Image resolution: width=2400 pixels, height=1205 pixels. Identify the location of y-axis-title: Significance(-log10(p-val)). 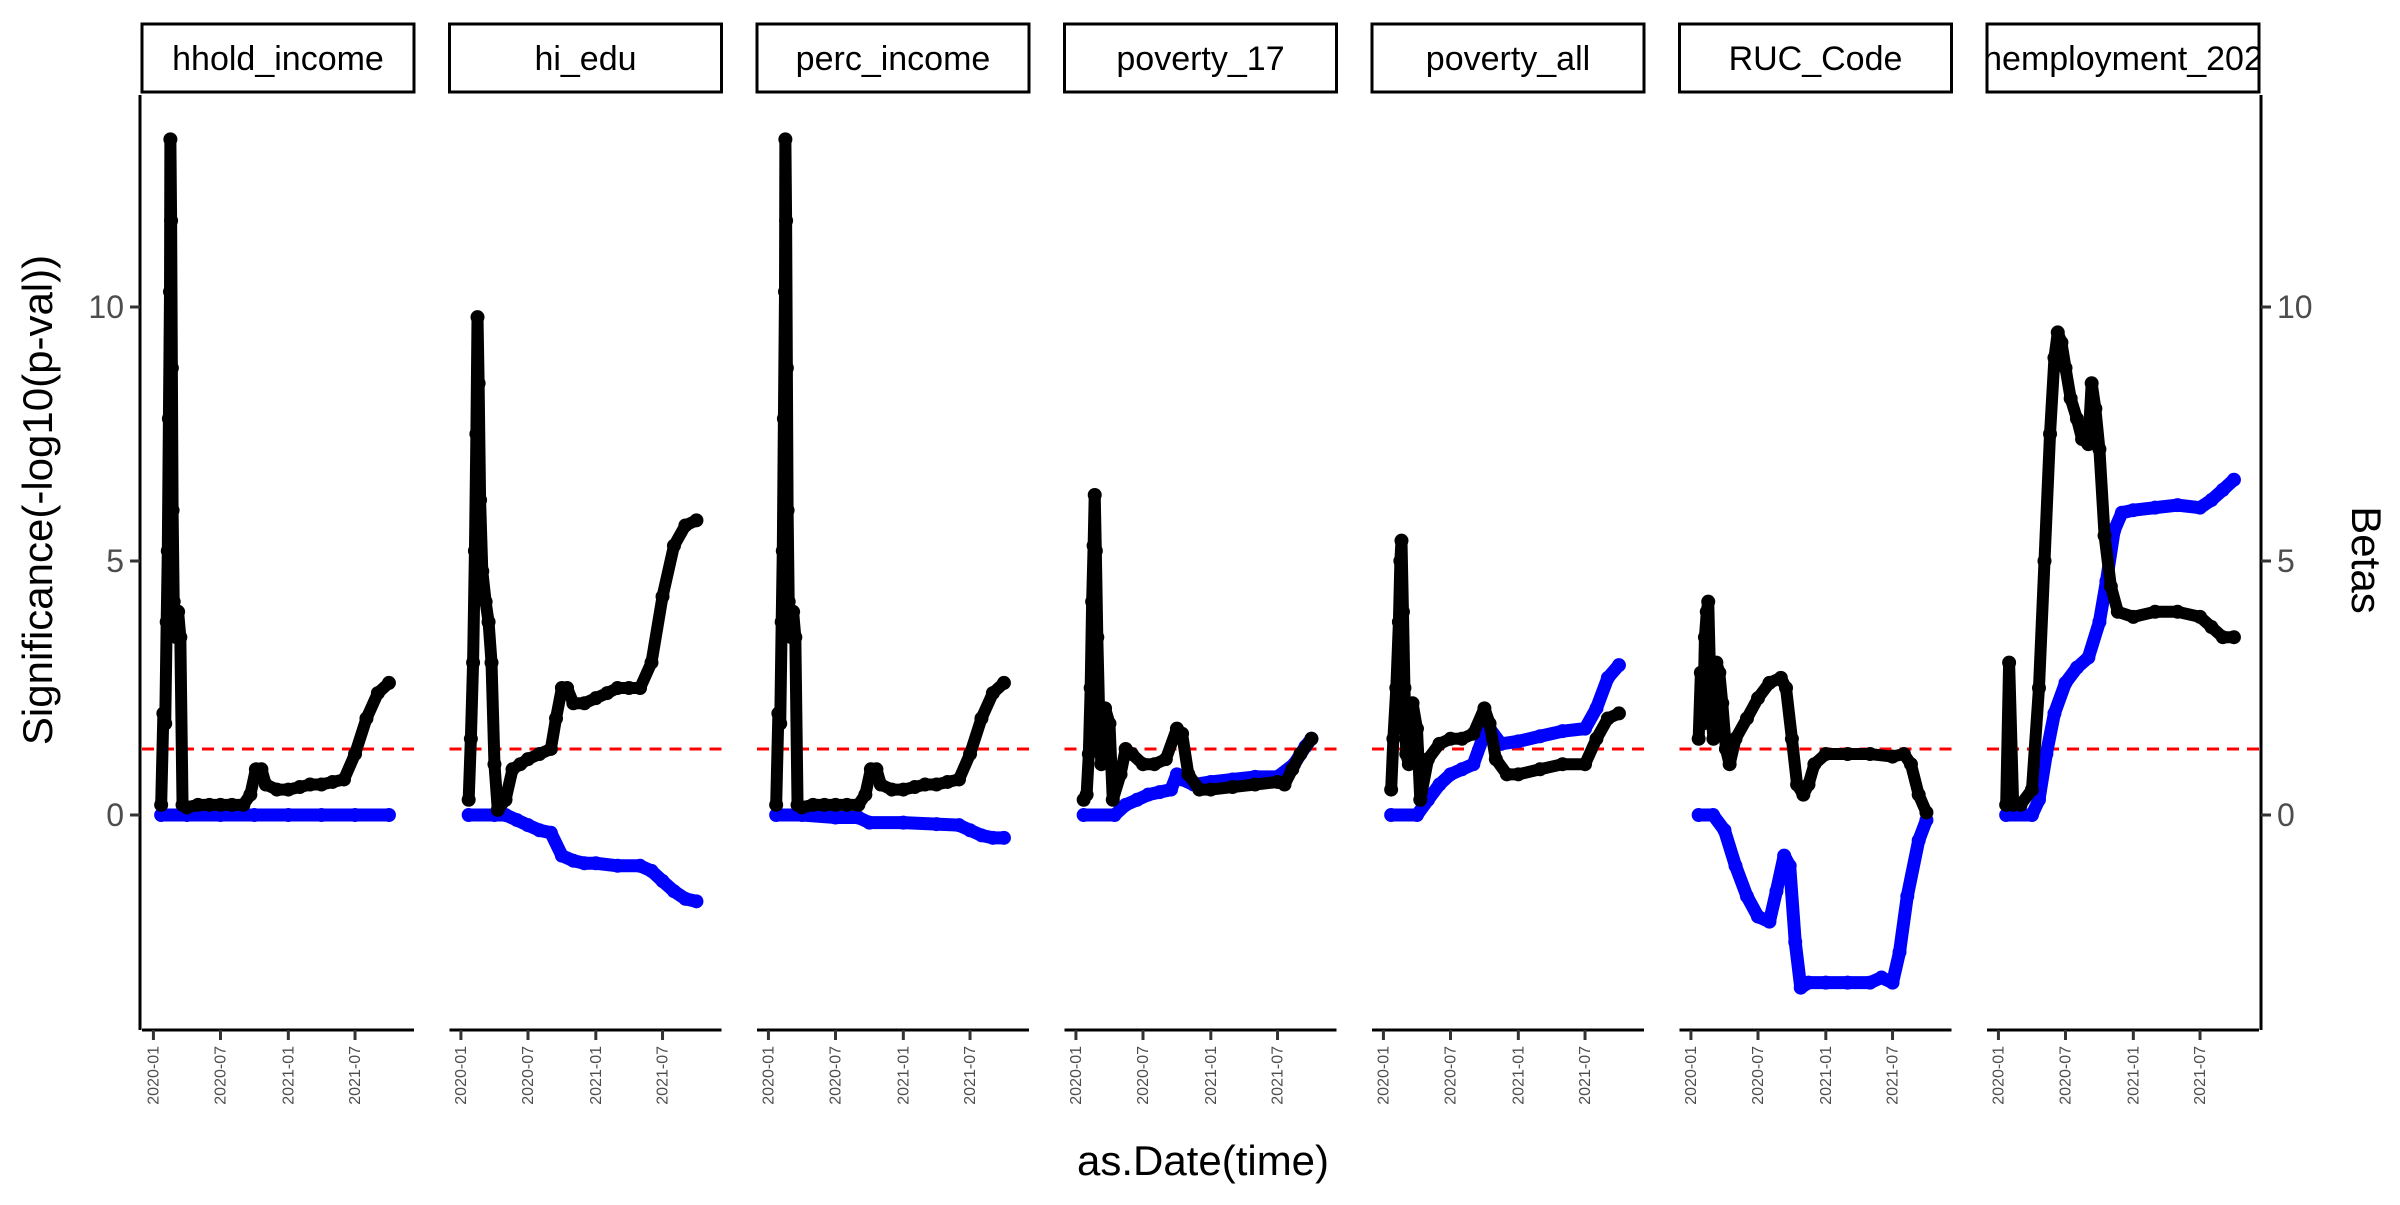
(37, 500).